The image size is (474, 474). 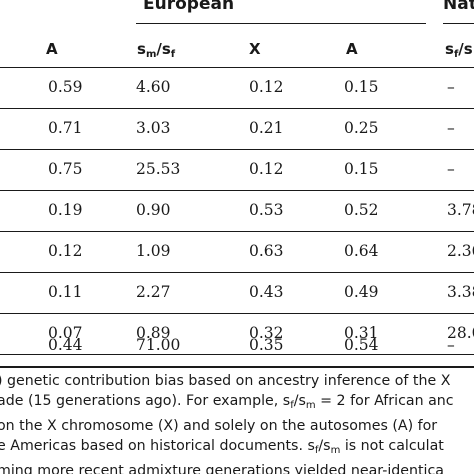 I want to click on cell-a-right: 0.31, so click(x=361, y=333).